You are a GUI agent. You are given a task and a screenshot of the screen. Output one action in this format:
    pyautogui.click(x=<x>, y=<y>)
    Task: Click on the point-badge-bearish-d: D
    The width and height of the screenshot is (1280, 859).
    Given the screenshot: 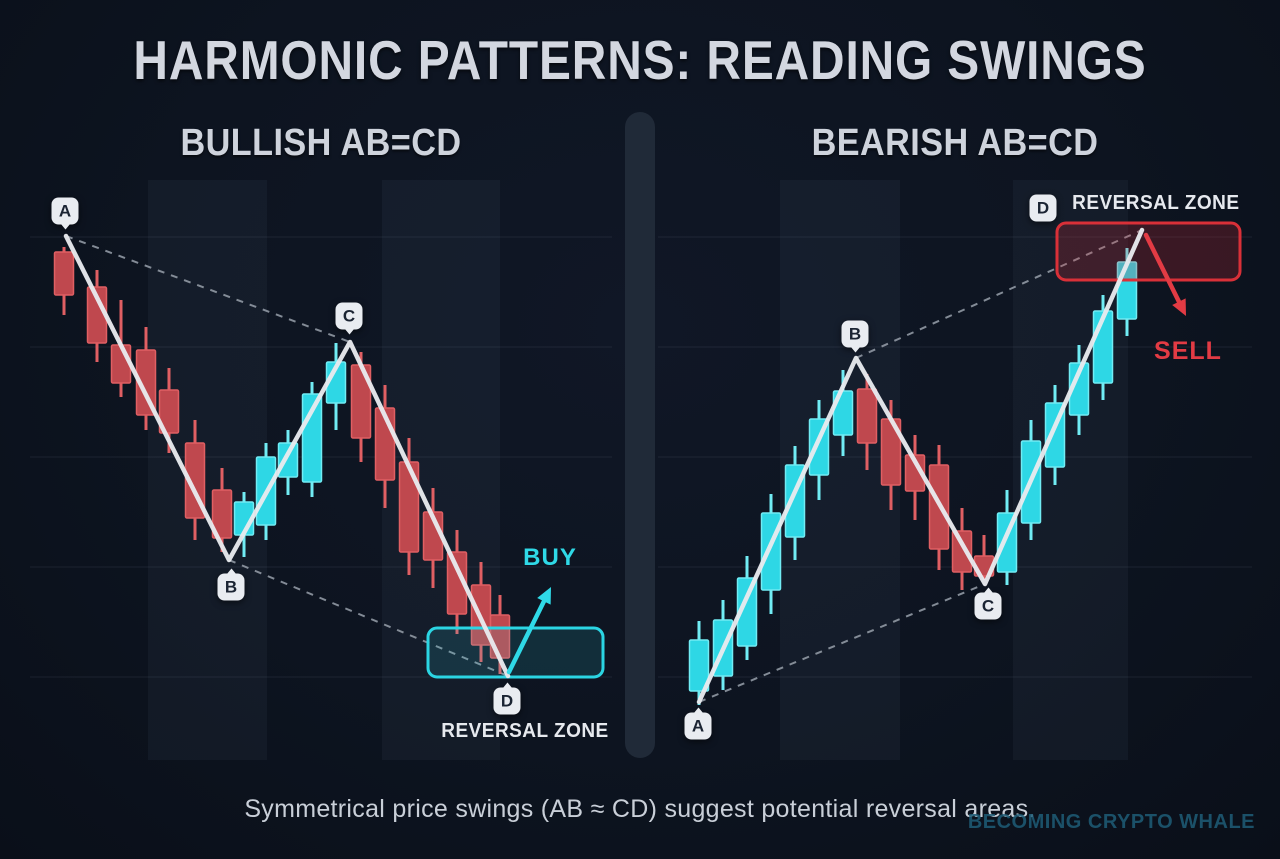 What is the action you would take?
    pyautogui.click(x=1043, y=208)
    